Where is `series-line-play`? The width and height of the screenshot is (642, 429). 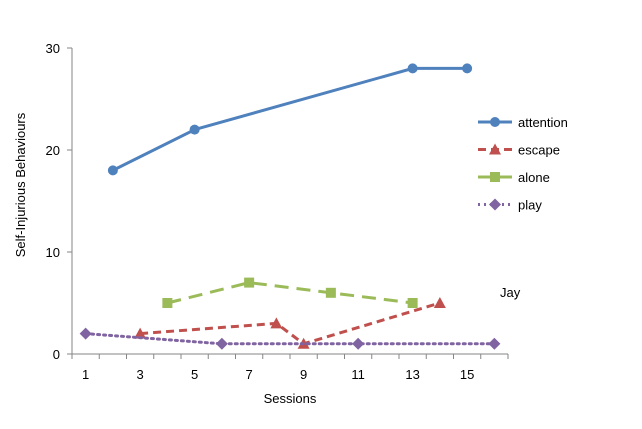 series-line-play is located at coordinates (290, 339).